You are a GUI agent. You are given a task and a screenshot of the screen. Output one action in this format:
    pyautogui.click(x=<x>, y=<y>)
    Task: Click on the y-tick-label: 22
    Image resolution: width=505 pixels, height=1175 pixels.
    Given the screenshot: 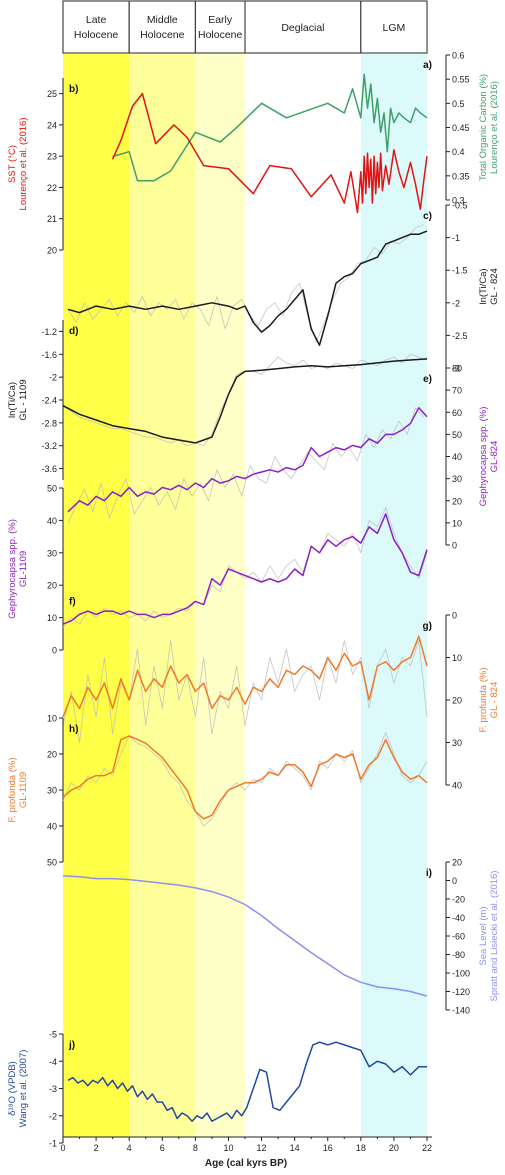 What is the action you would take?
    pyautogui.click(x=52, y=188)
    